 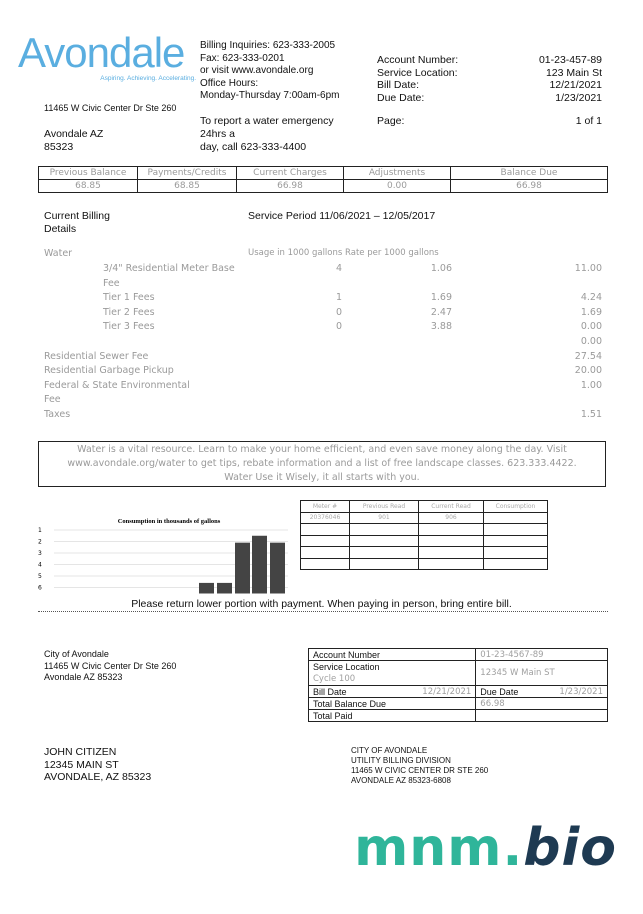 What do you see at coordinates (109, 371) in the screenshot?
I see `charge-label: Residential Garbage Pickup` at bounding box center [109, 371].